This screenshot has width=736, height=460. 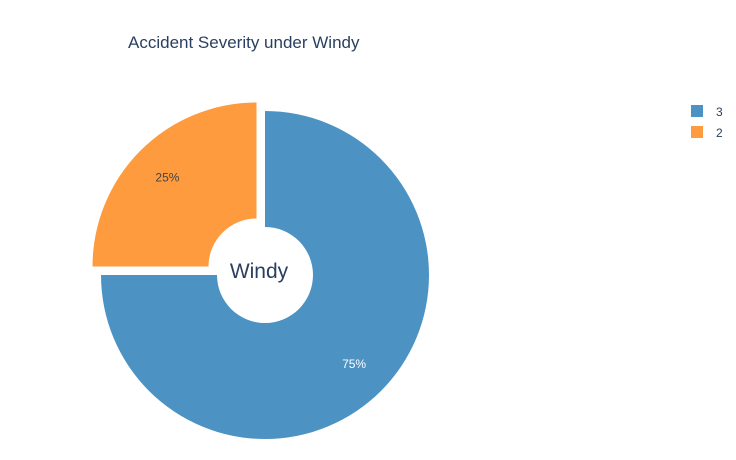 I want to click on pie-slice-labels: 75% 25%, so click(x=260, y=270).